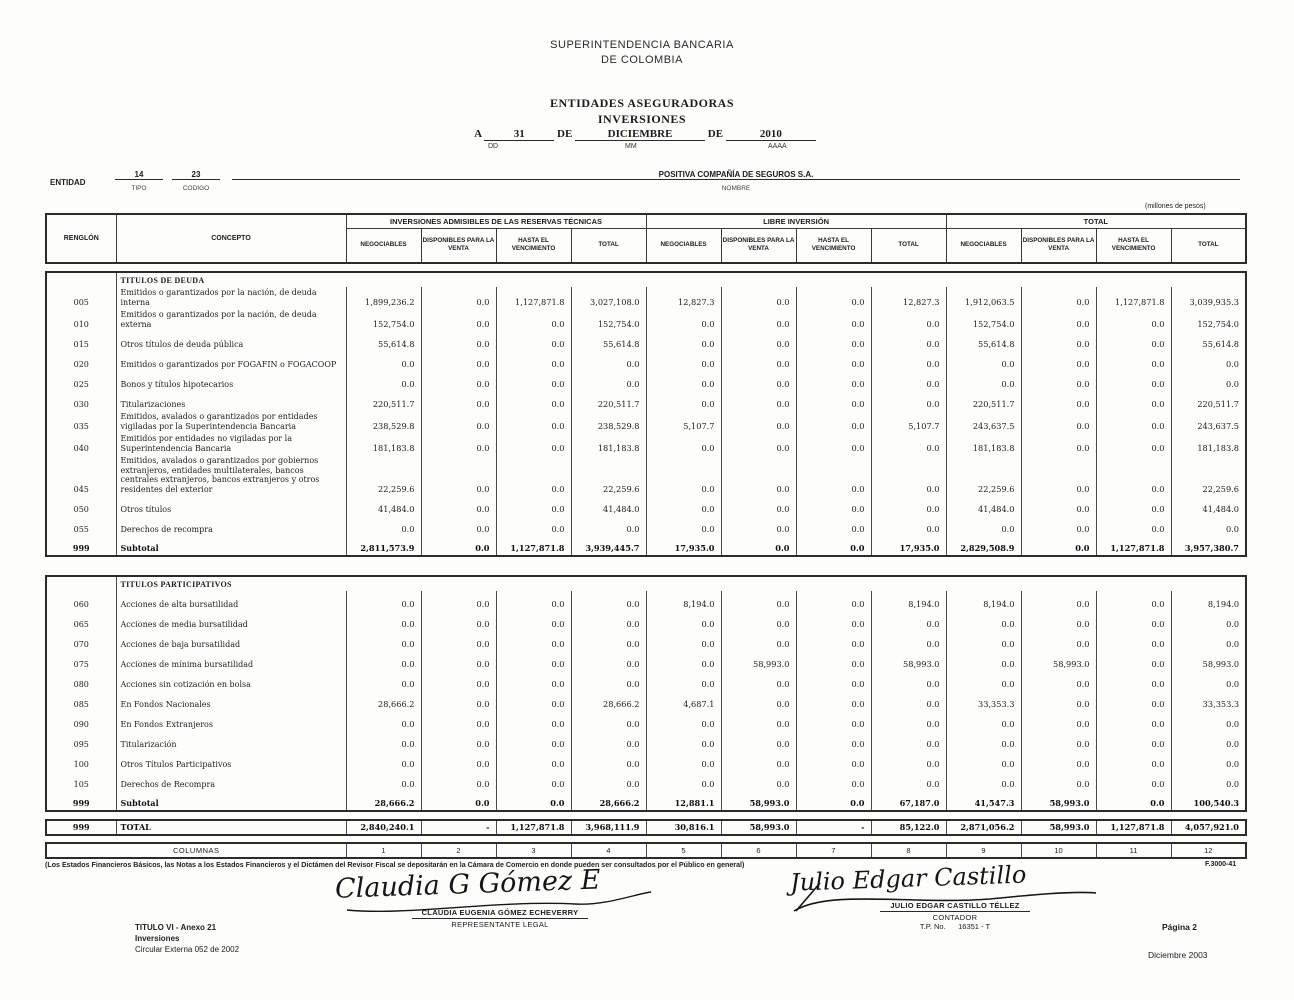 The image size is (1294, 1000). I want to click on amount-cell: 3,957,380.7, so click(1208, 546).